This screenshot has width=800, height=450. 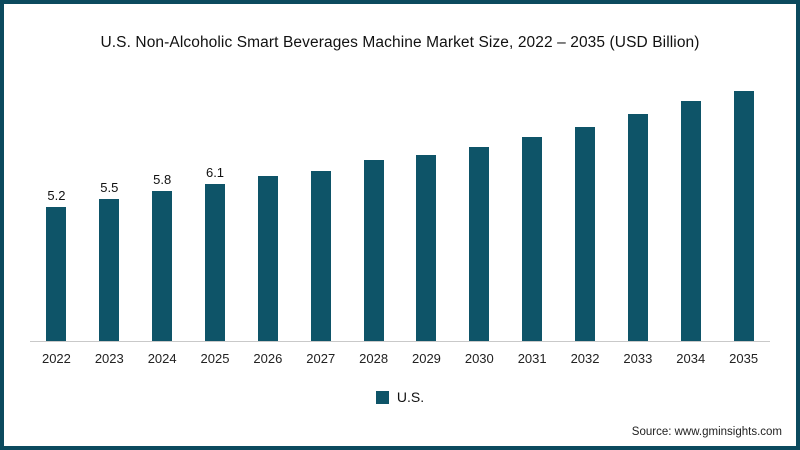 I want to click on bar-2025, so click(x=215, y=262).